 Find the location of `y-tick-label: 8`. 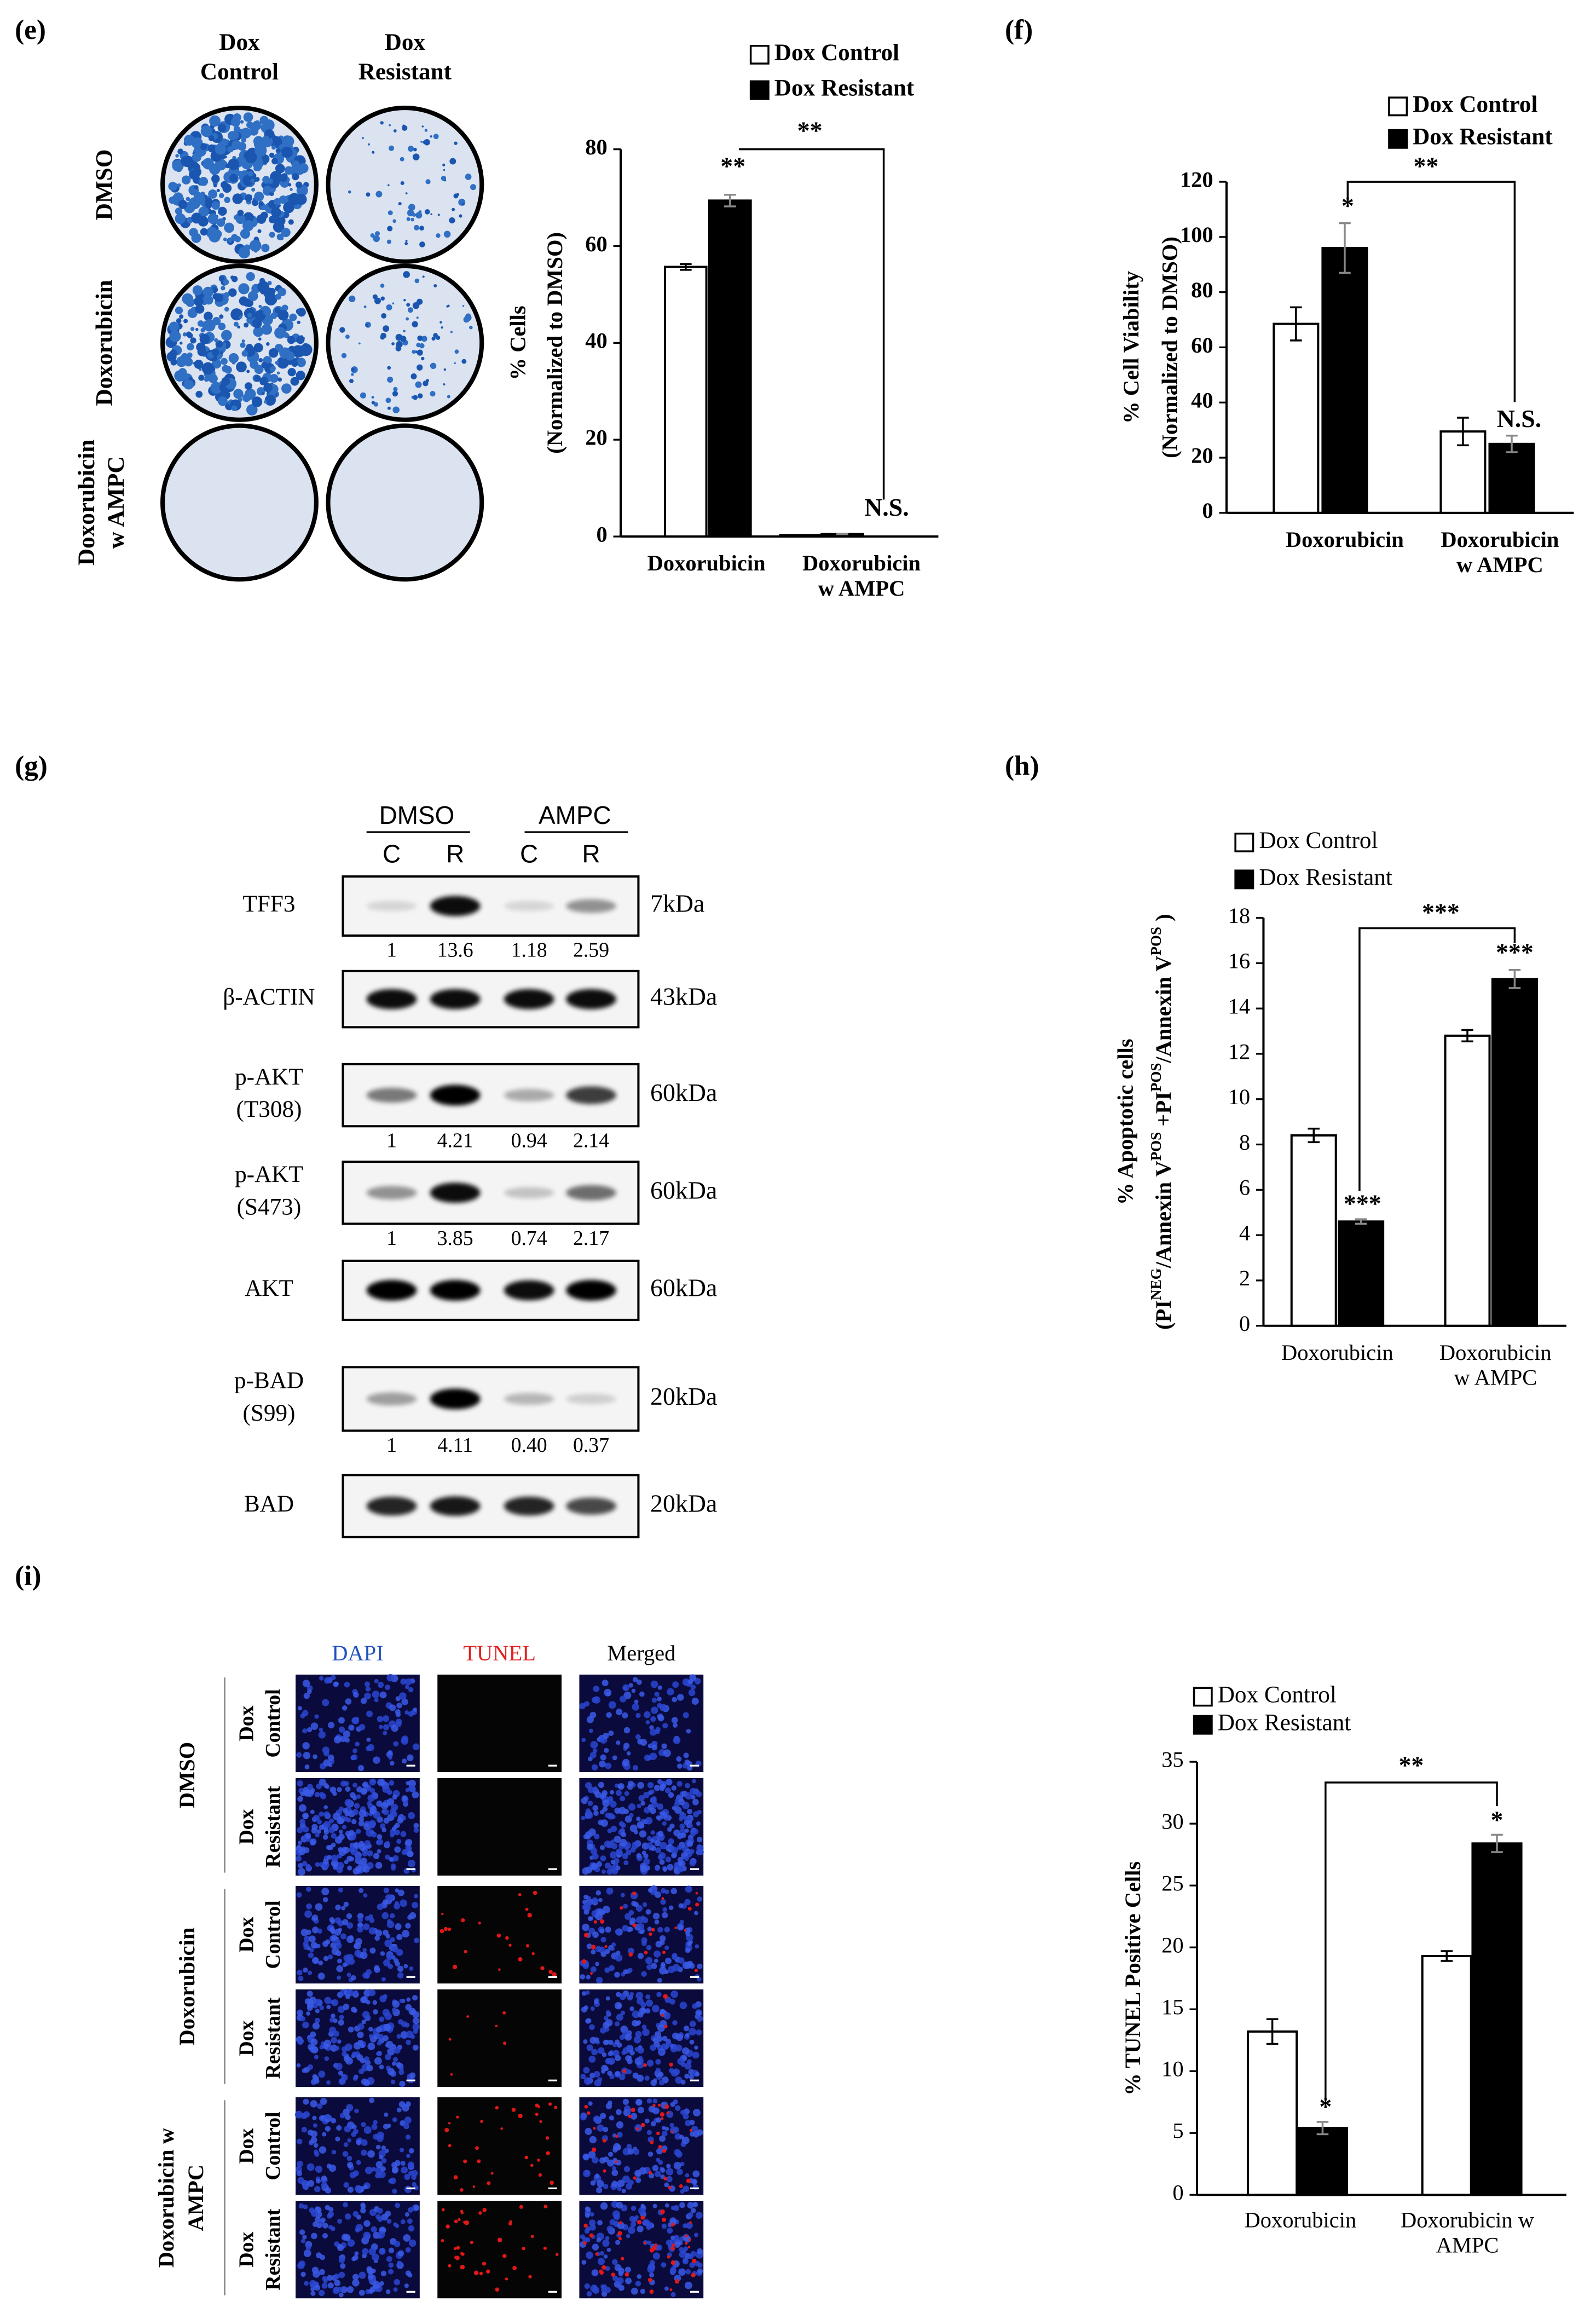

y-tick-label: 8 is located at coordinates (1244, 1142).